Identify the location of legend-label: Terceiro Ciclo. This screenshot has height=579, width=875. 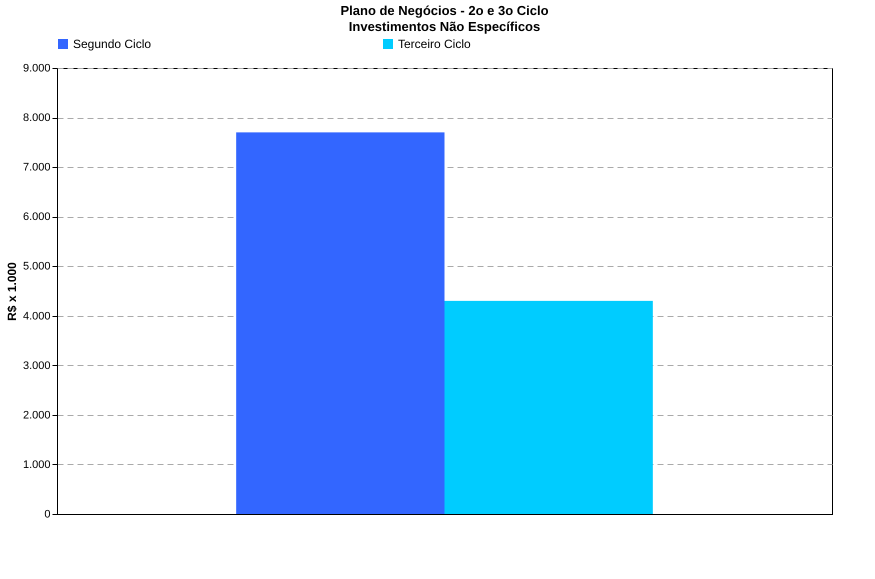
(435, 44).